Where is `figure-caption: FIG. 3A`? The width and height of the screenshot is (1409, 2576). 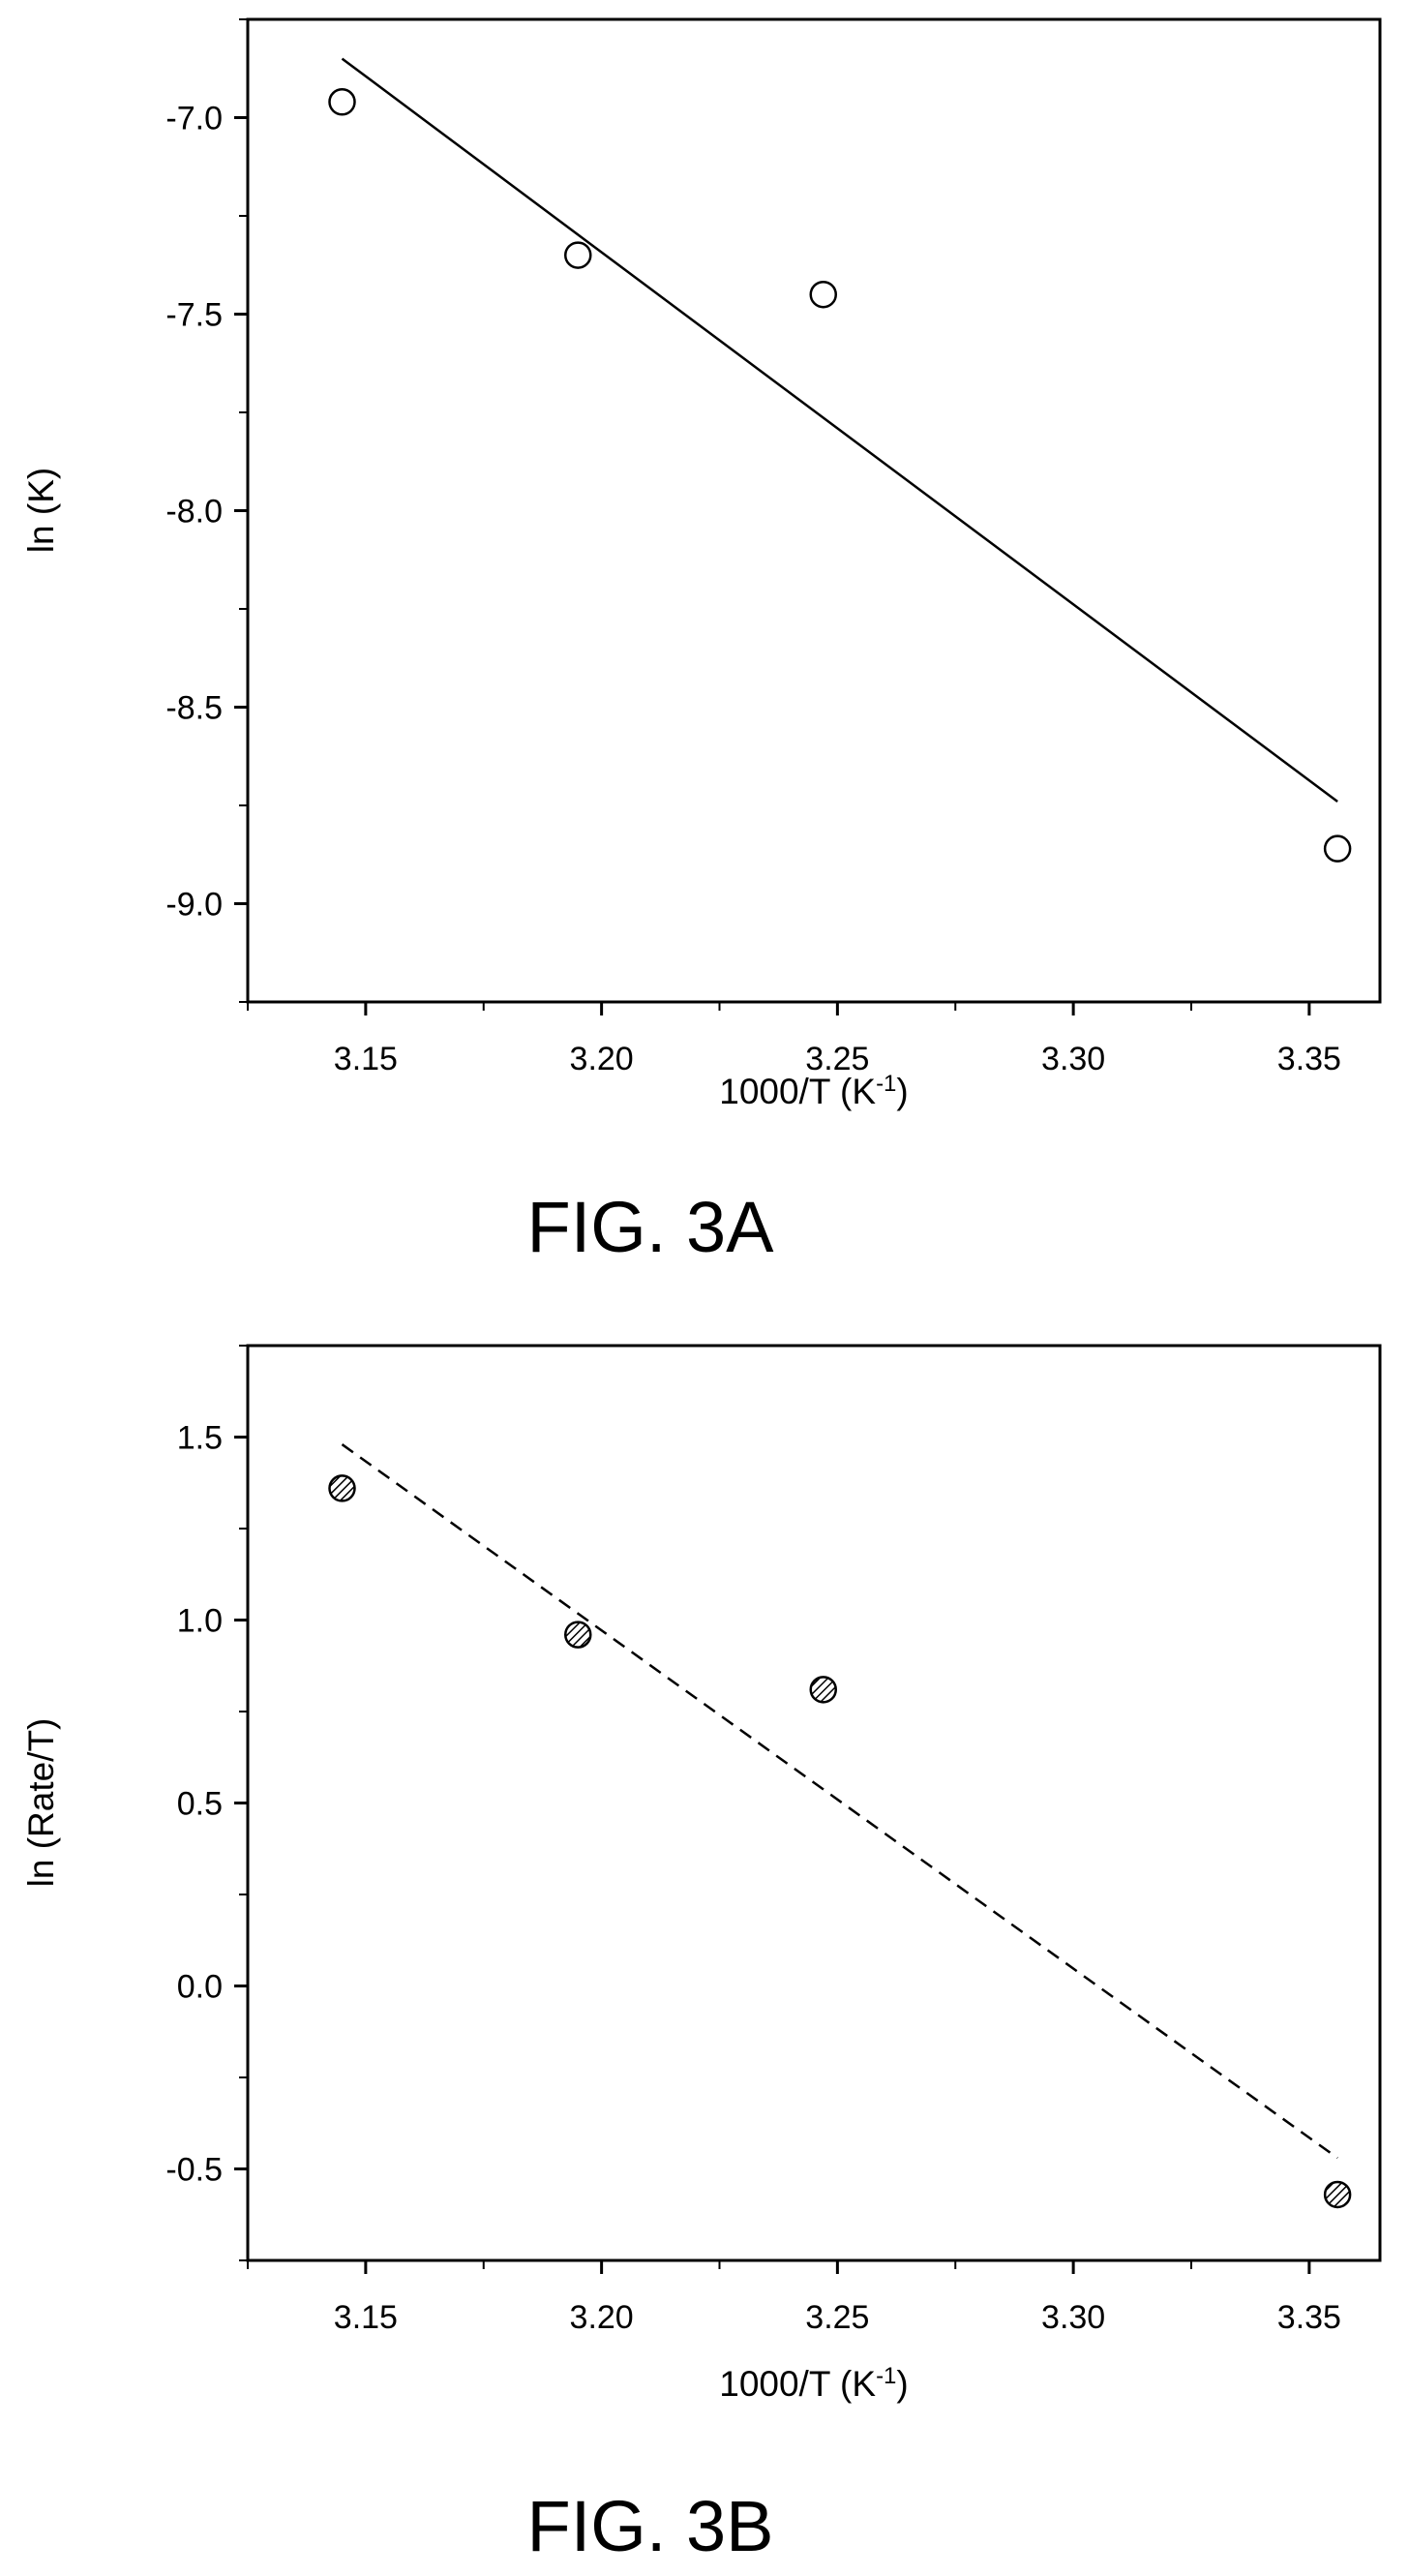
figure-caption: FIG. 3A is located at coordinates (651, 1227).